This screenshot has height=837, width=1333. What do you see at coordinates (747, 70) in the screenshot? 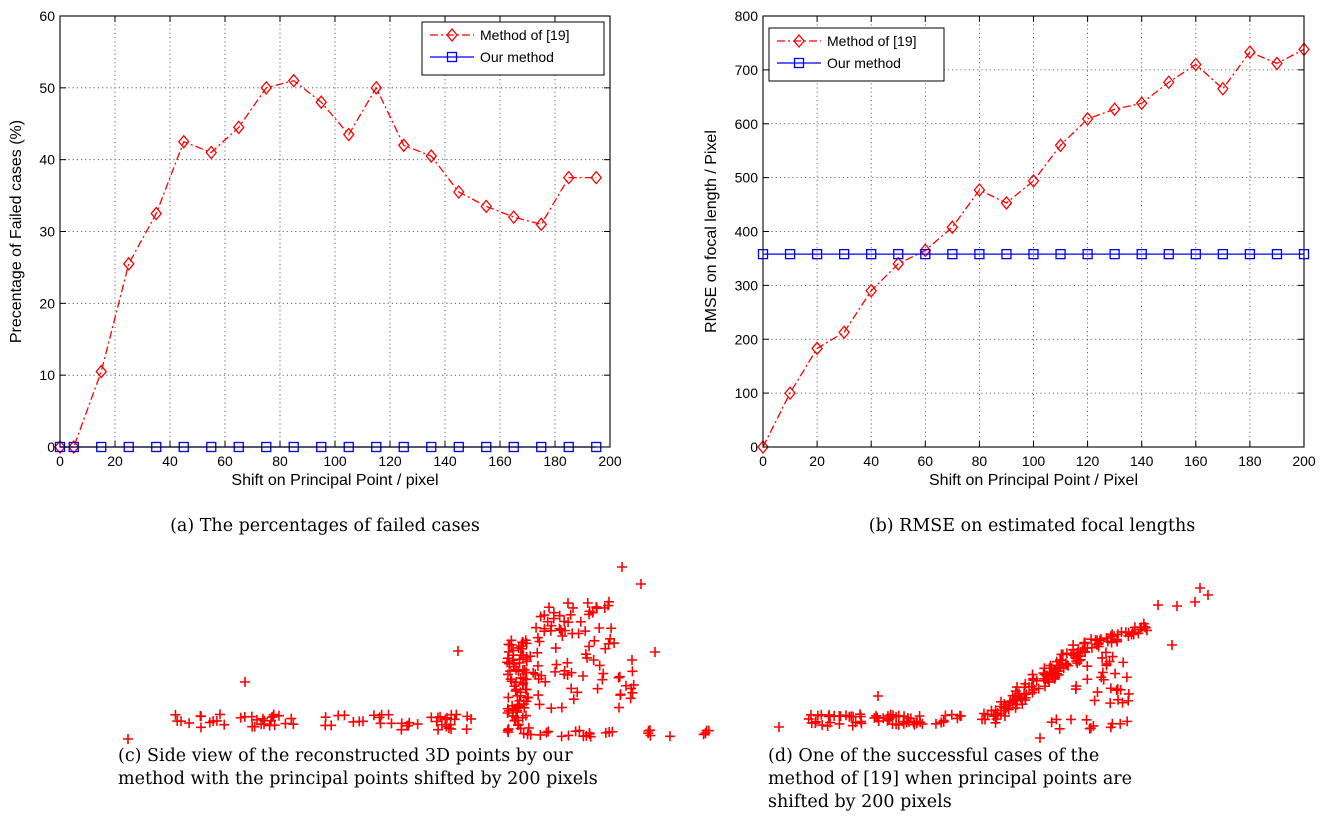
I see `chart-b-ytick-label: 700` at bounding box center [747, 70].